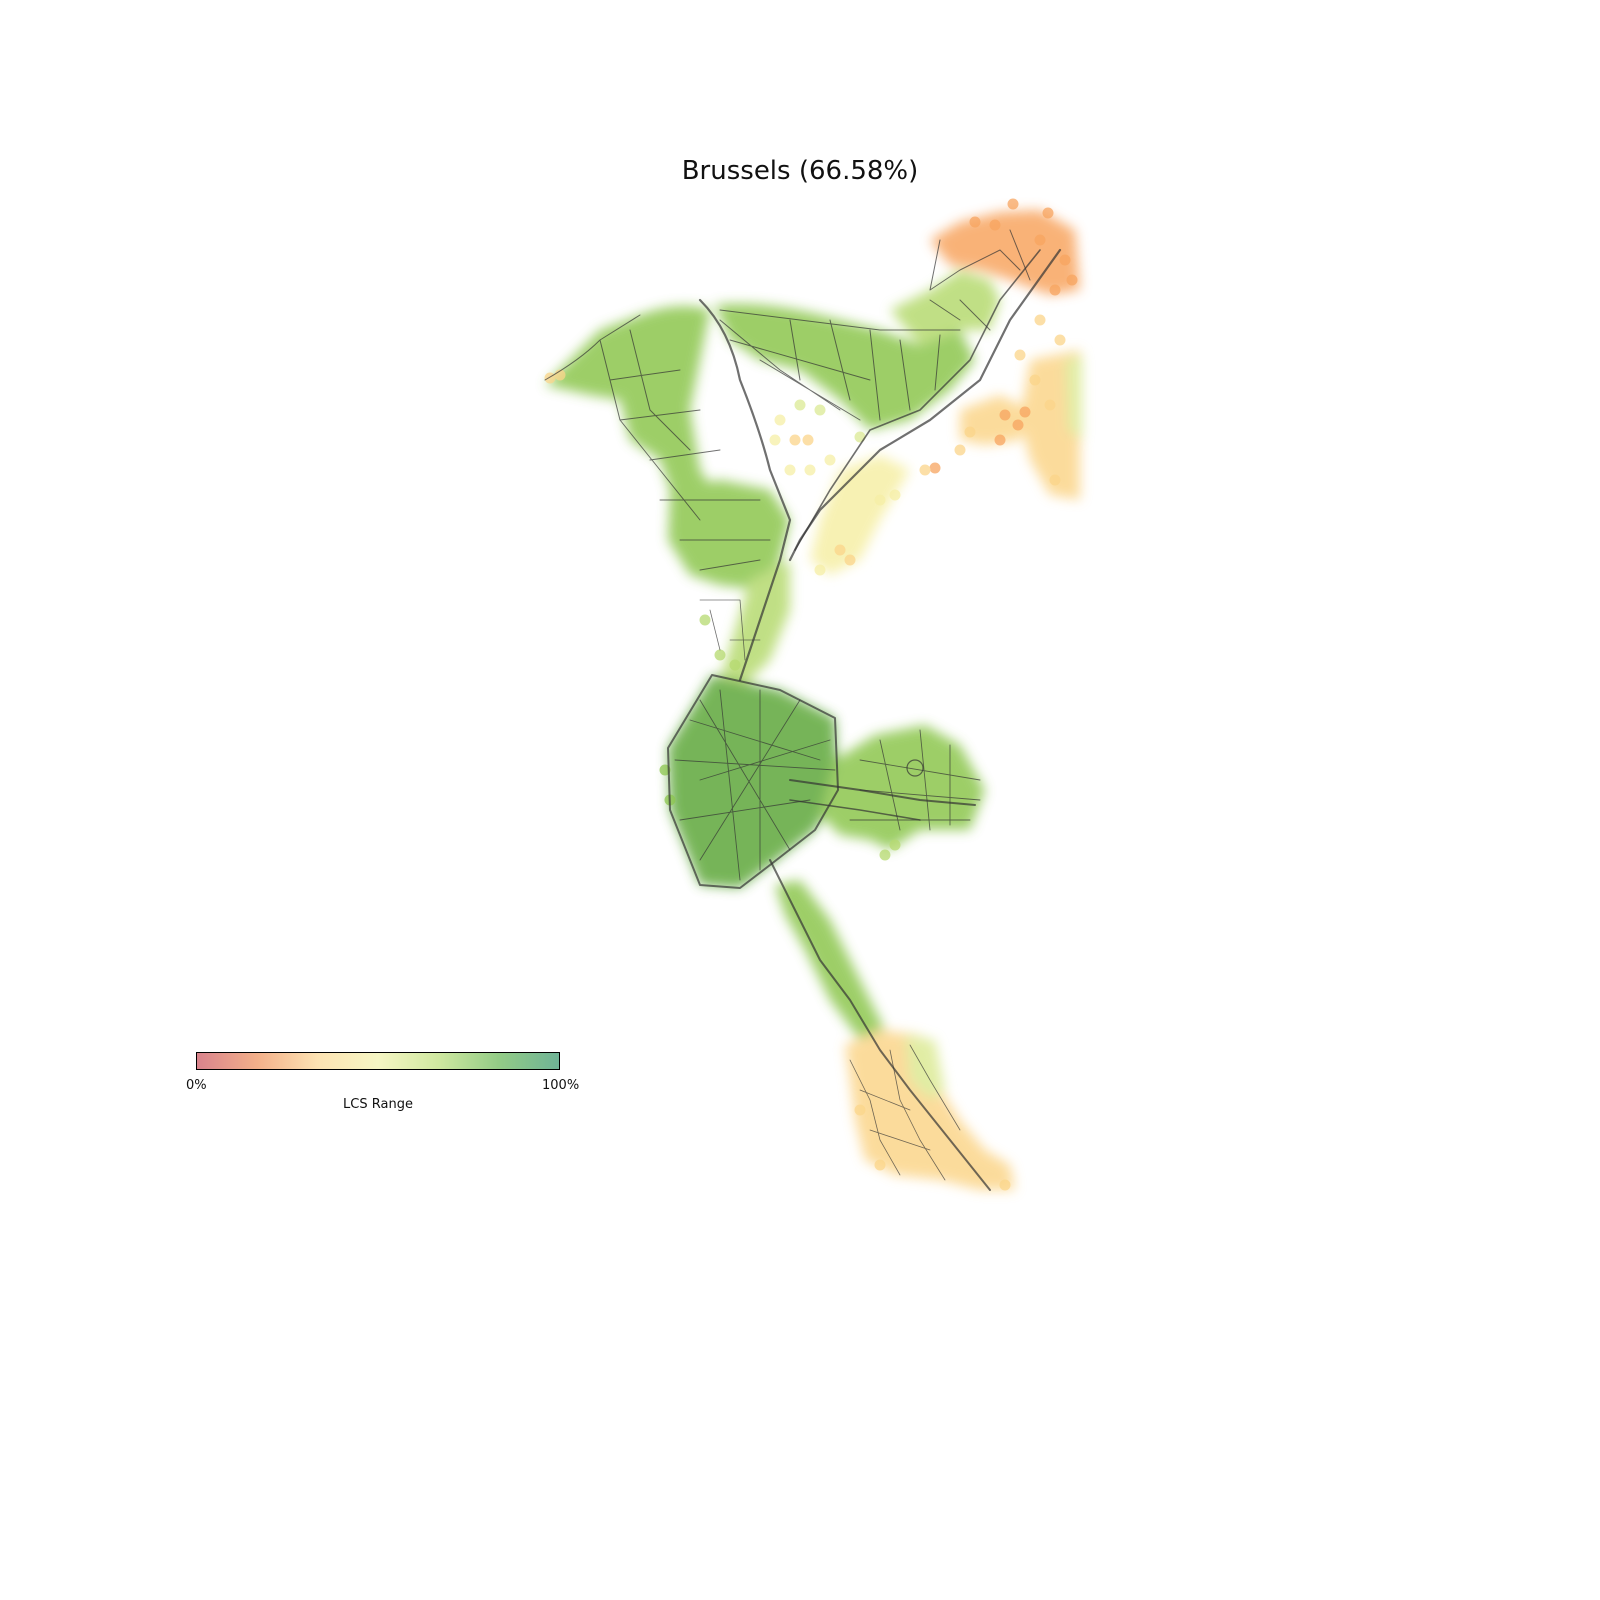 The image size is (1600, 1600). Describe the element at coordinates (830, 960) in the screenshot. I see `region-south-corridor` at that location.